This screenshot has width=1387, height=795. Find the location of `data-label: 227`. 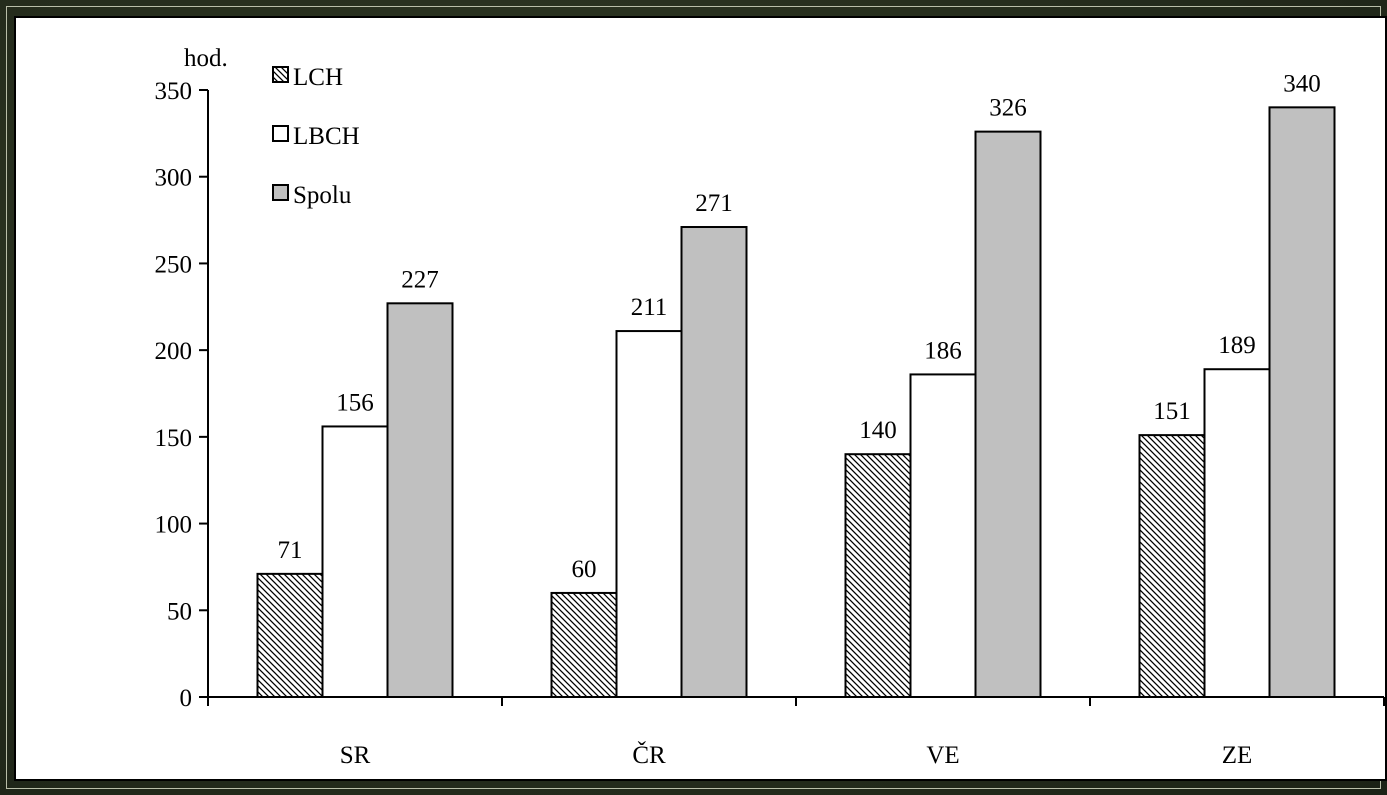

data-label: 227 is located at coordinates (420, 279).